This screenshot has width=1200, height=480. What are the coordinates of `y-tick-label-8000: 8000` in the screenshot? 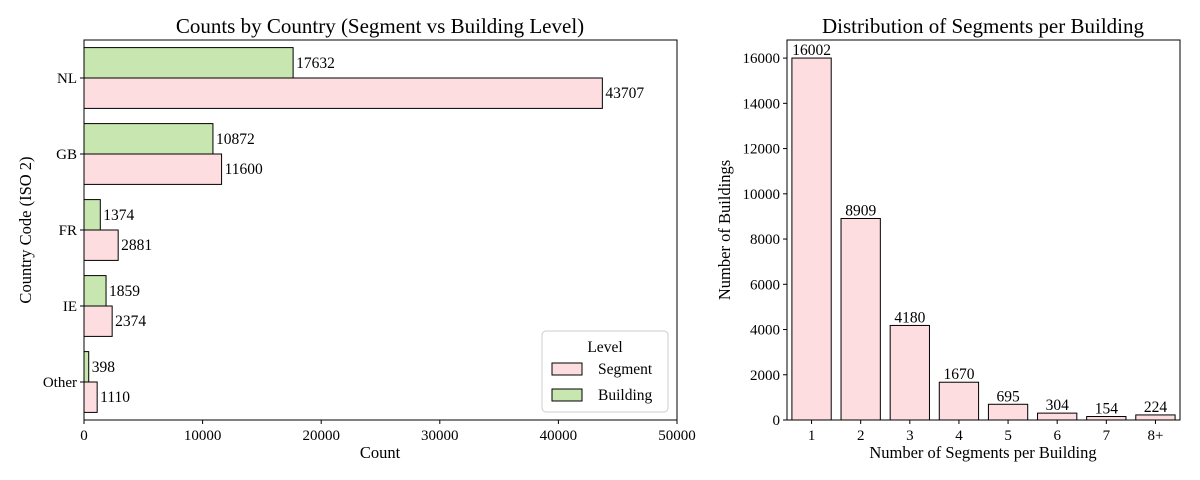 It's located at (765, 240).